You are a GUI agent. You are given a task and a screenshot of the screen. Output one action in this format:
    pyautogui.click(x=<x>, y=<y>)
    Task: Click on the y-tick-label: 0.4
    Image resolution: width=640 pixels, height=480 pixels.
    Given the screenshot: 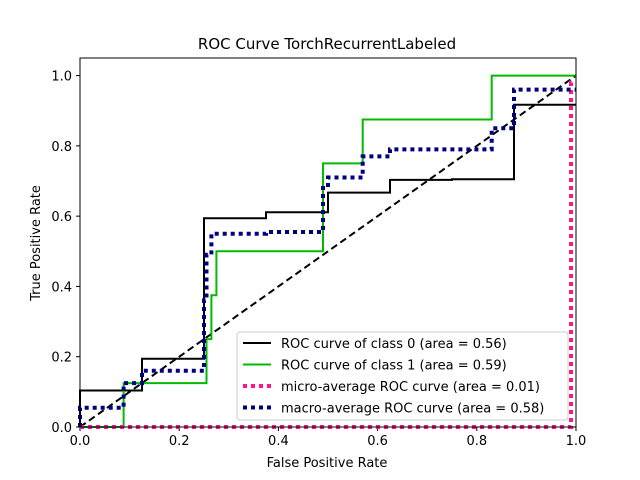 What is the action you would take?
    pyautogui.click(x=61, y=287)
    